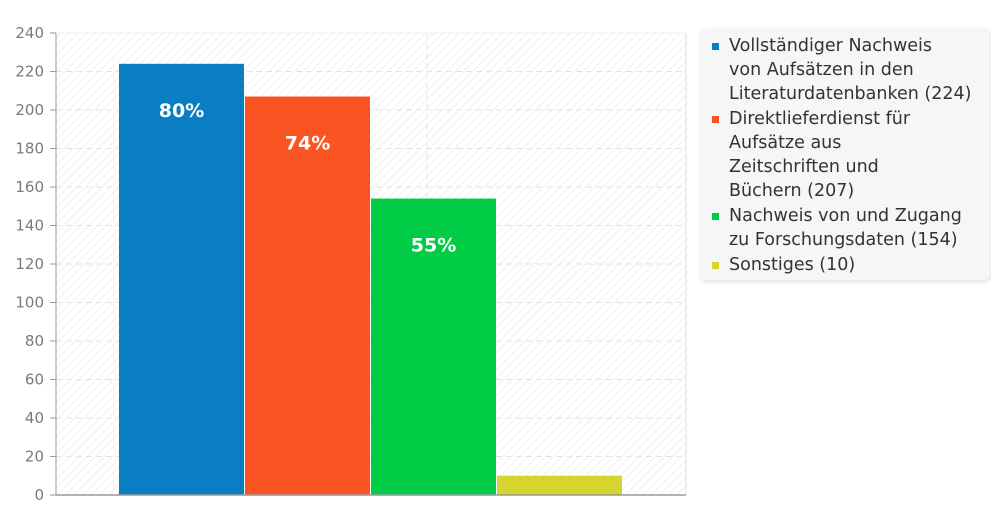 This screenshot has width=991, height=520. I want to click on legend-label-line: Literaturdatenbanken (224), so click(850, 94).